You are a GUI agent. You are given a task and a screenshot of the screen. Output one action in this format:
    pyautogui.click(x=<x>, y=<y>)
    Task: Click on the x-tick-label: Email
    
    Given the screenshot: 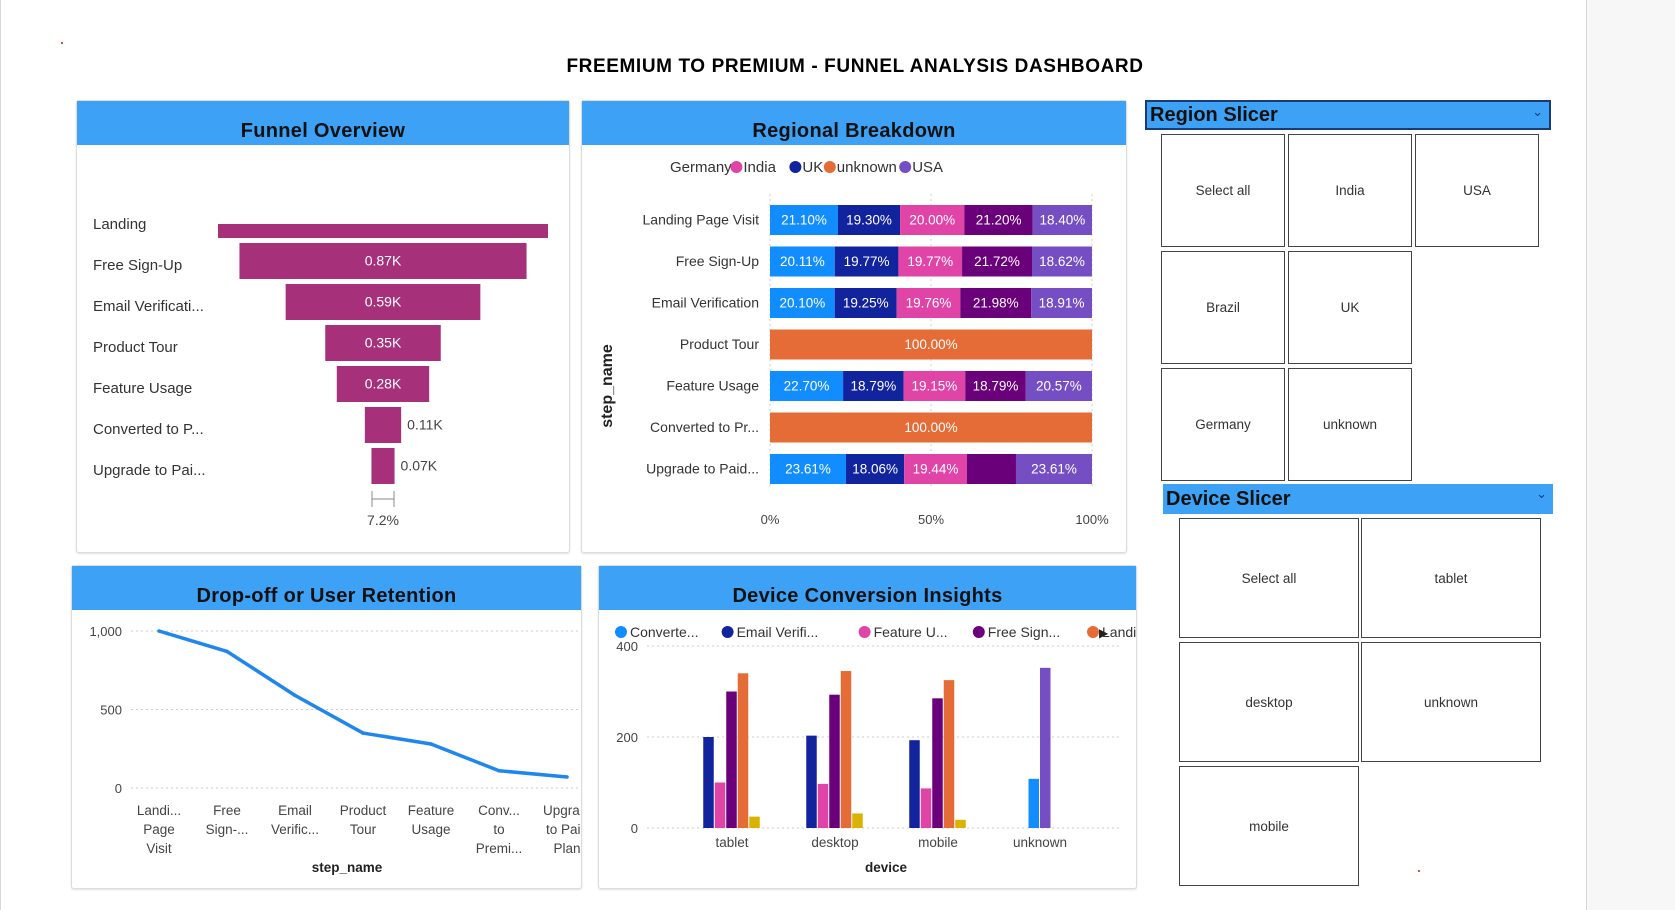 What is the action you would take?
    pyautogui.click(x=295, y=810)
    